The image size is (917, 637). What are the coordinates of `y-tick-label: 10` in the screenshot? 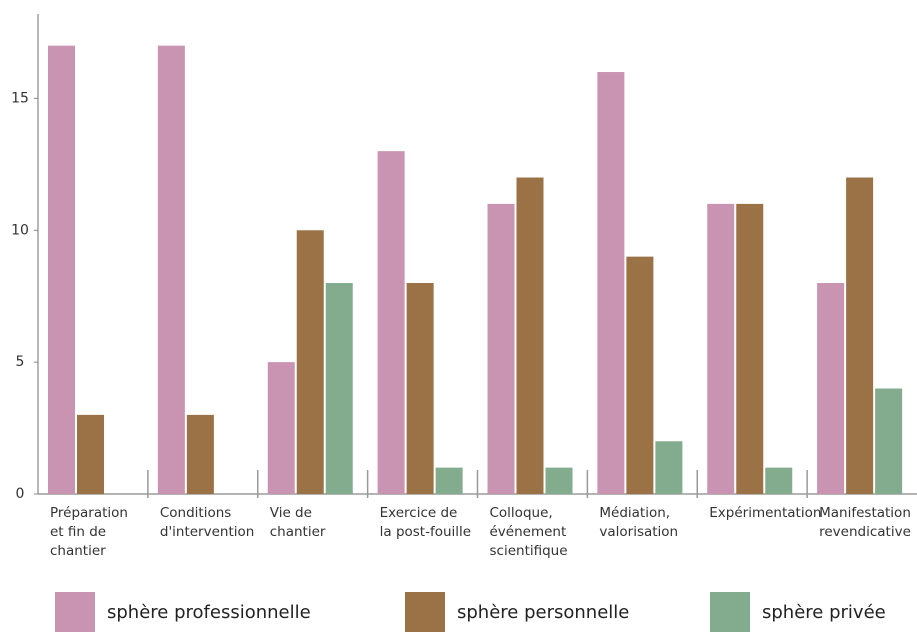 It's located at (20, 230).